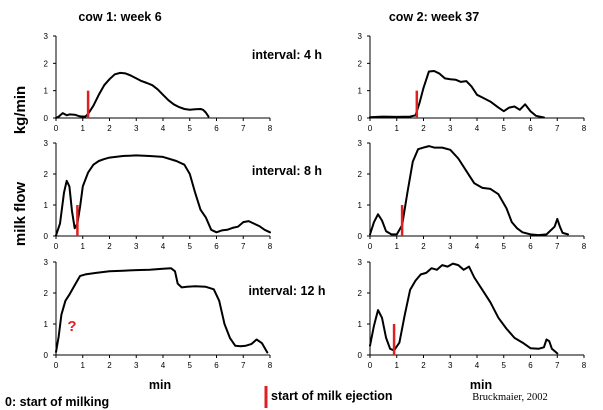 The image size is (603, 410). Describe the element at coordinates (71, 326) in the screenshot. I see `question-mark: ?` at that location.